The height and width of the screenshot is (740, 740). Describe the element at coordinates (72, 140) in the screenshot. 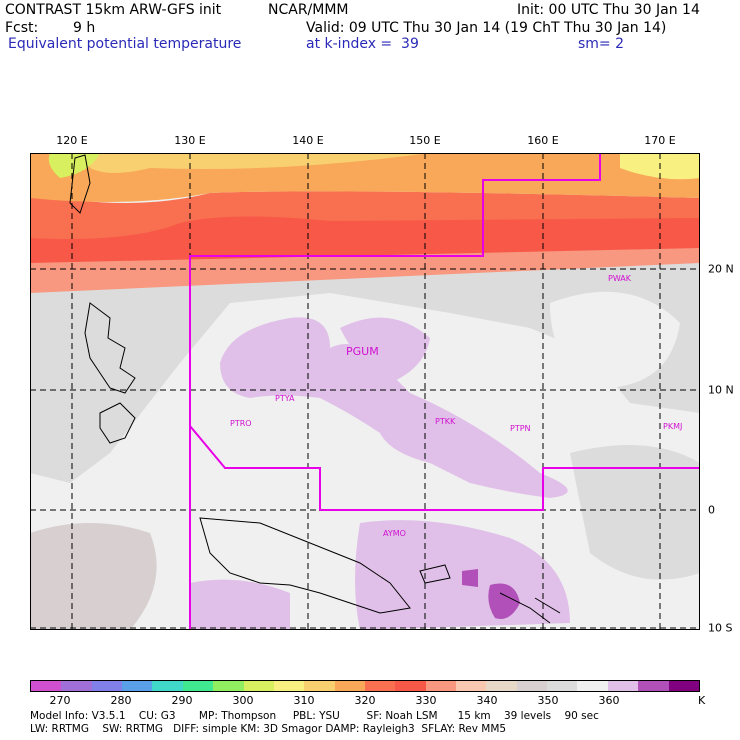

I see `lon-label-120e: 120 E` at that location.